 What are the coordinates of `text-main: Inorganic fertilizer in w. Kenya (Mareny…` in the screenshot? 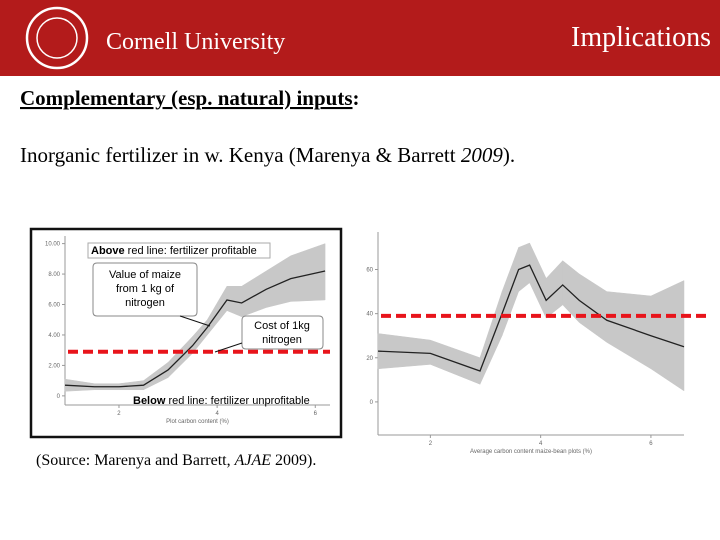 It's located at (240, 155).